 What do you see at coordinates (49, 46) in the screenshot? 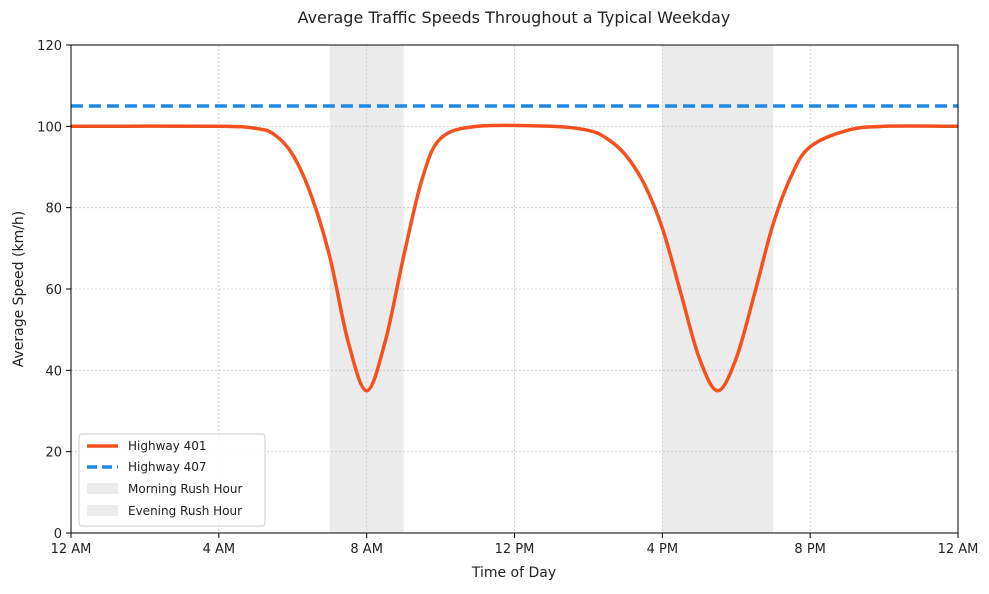
I see `y-tick-label: 120` at bounding box center [49, 46].